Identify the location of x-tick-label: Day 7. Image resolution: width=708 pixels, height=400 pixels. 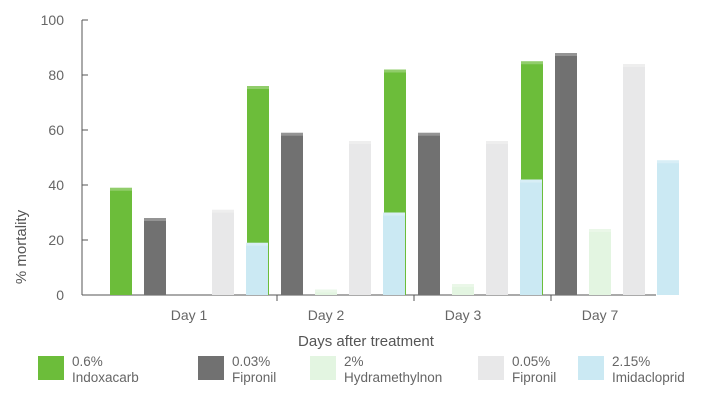
(600, 315).